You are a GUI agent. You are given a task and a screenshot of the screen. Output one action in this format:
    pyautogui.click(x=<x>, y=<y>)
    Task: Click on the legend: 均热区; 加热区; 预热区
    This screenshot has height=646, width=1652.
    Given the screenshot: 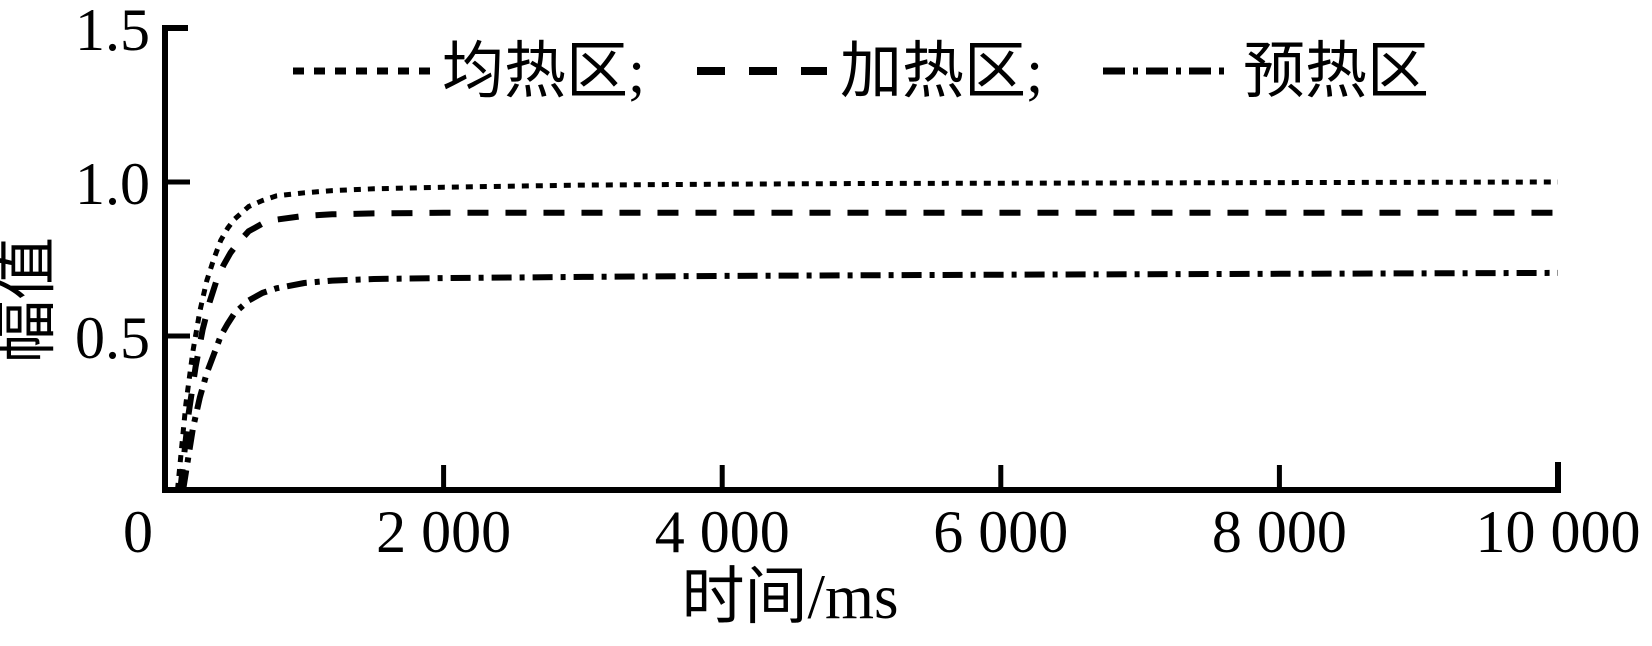 What is the action you would take?
    pyautogui.click(x=861, y=72)
    